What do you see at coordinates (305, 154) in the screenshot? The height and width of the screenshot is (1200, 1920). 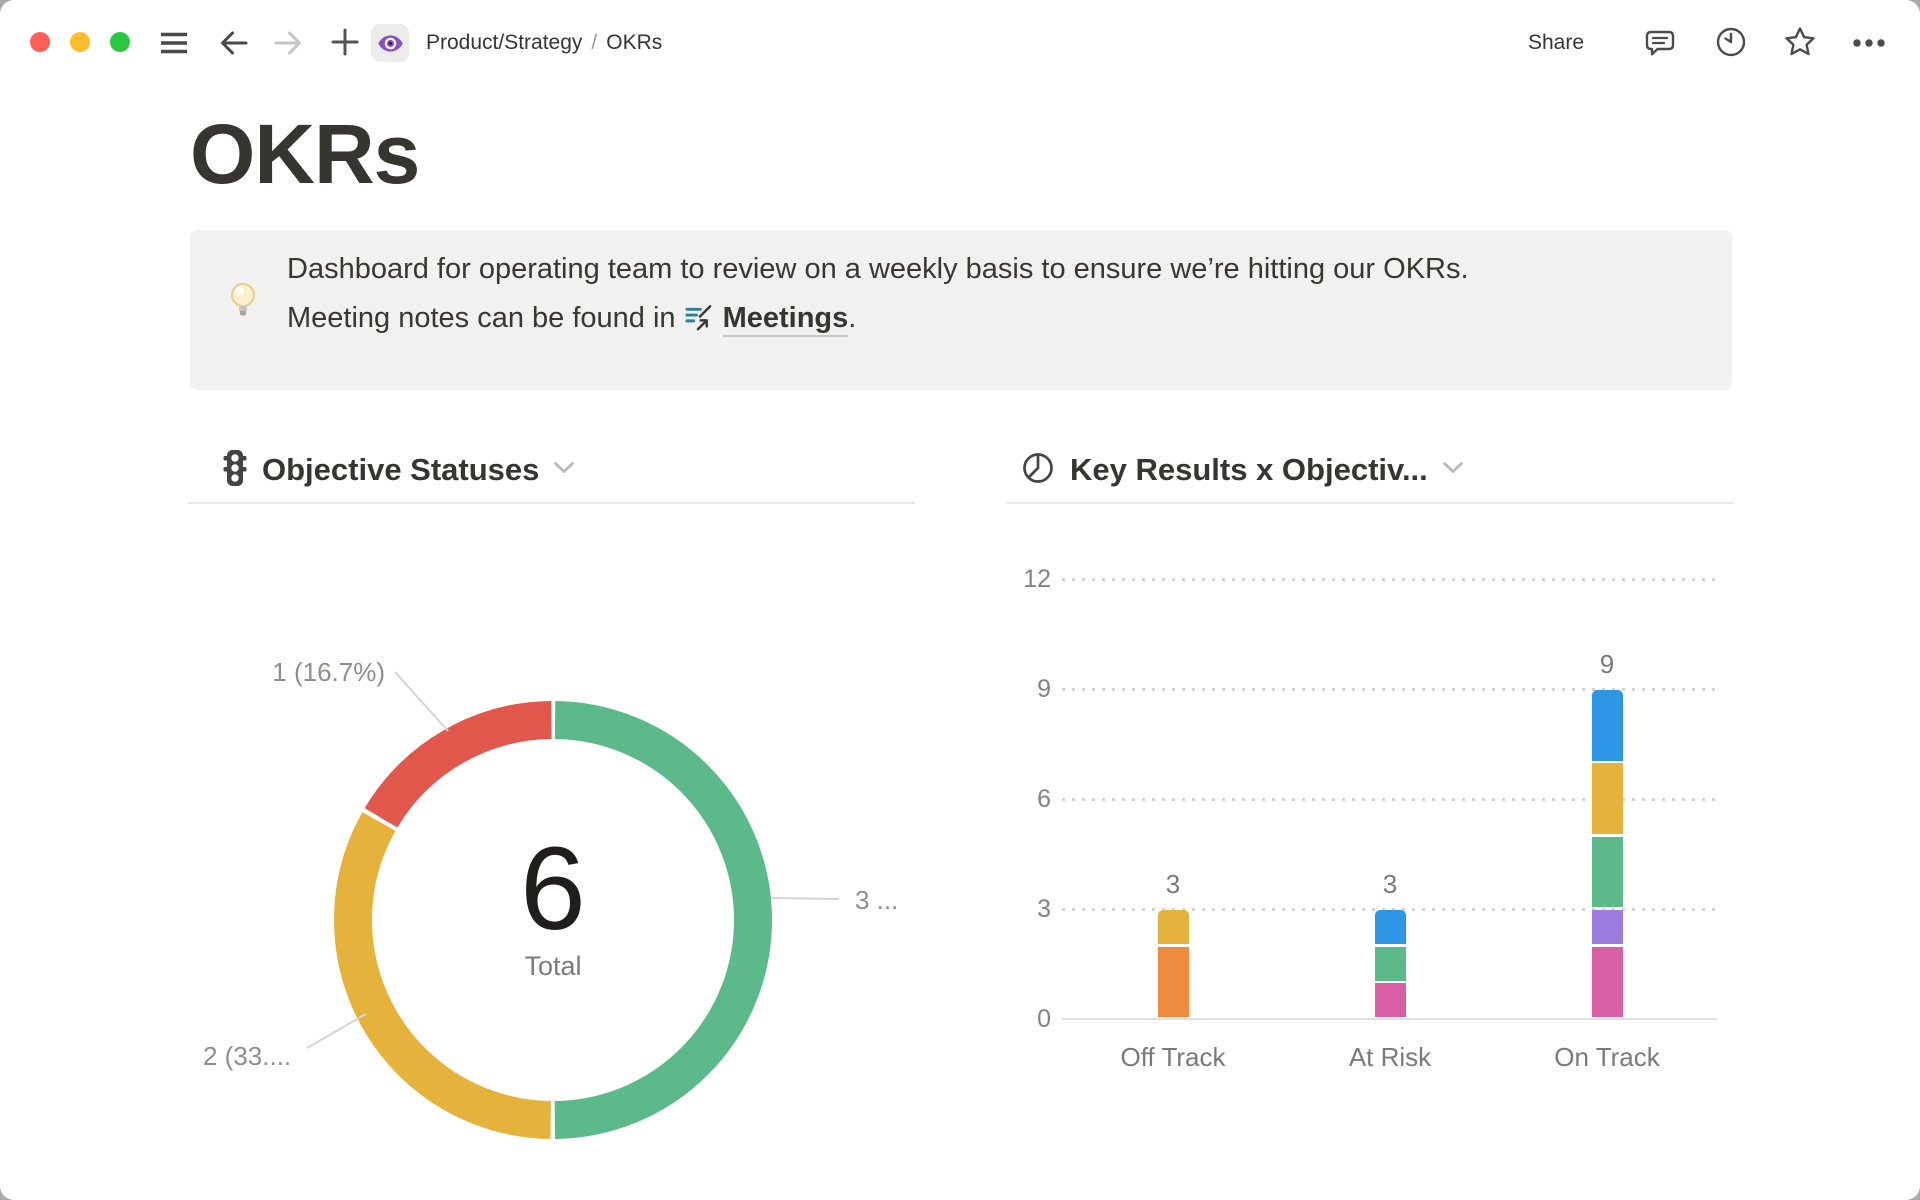 I see `page-title: OKRs` at bounding box center [305, 154].